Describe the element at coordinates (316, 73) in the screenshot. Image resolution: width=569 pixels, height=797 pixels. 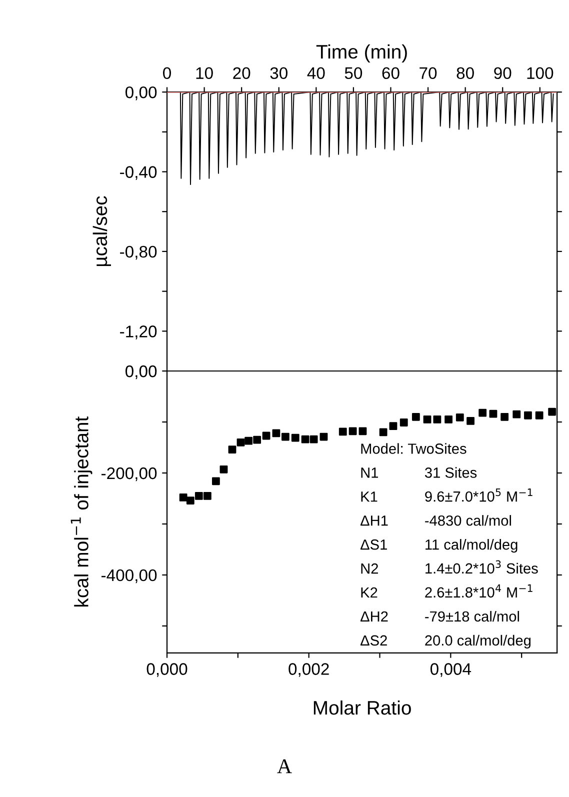
I see `x-tick-label: 40` at that location.